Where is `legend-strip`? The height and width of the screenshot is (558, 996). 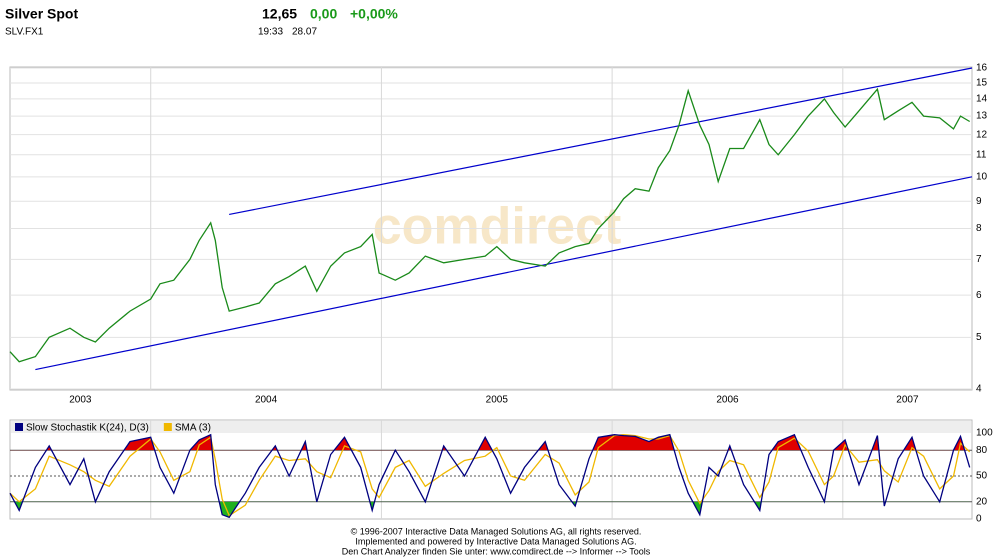
legend-strip is located at coordinates (491, 427).